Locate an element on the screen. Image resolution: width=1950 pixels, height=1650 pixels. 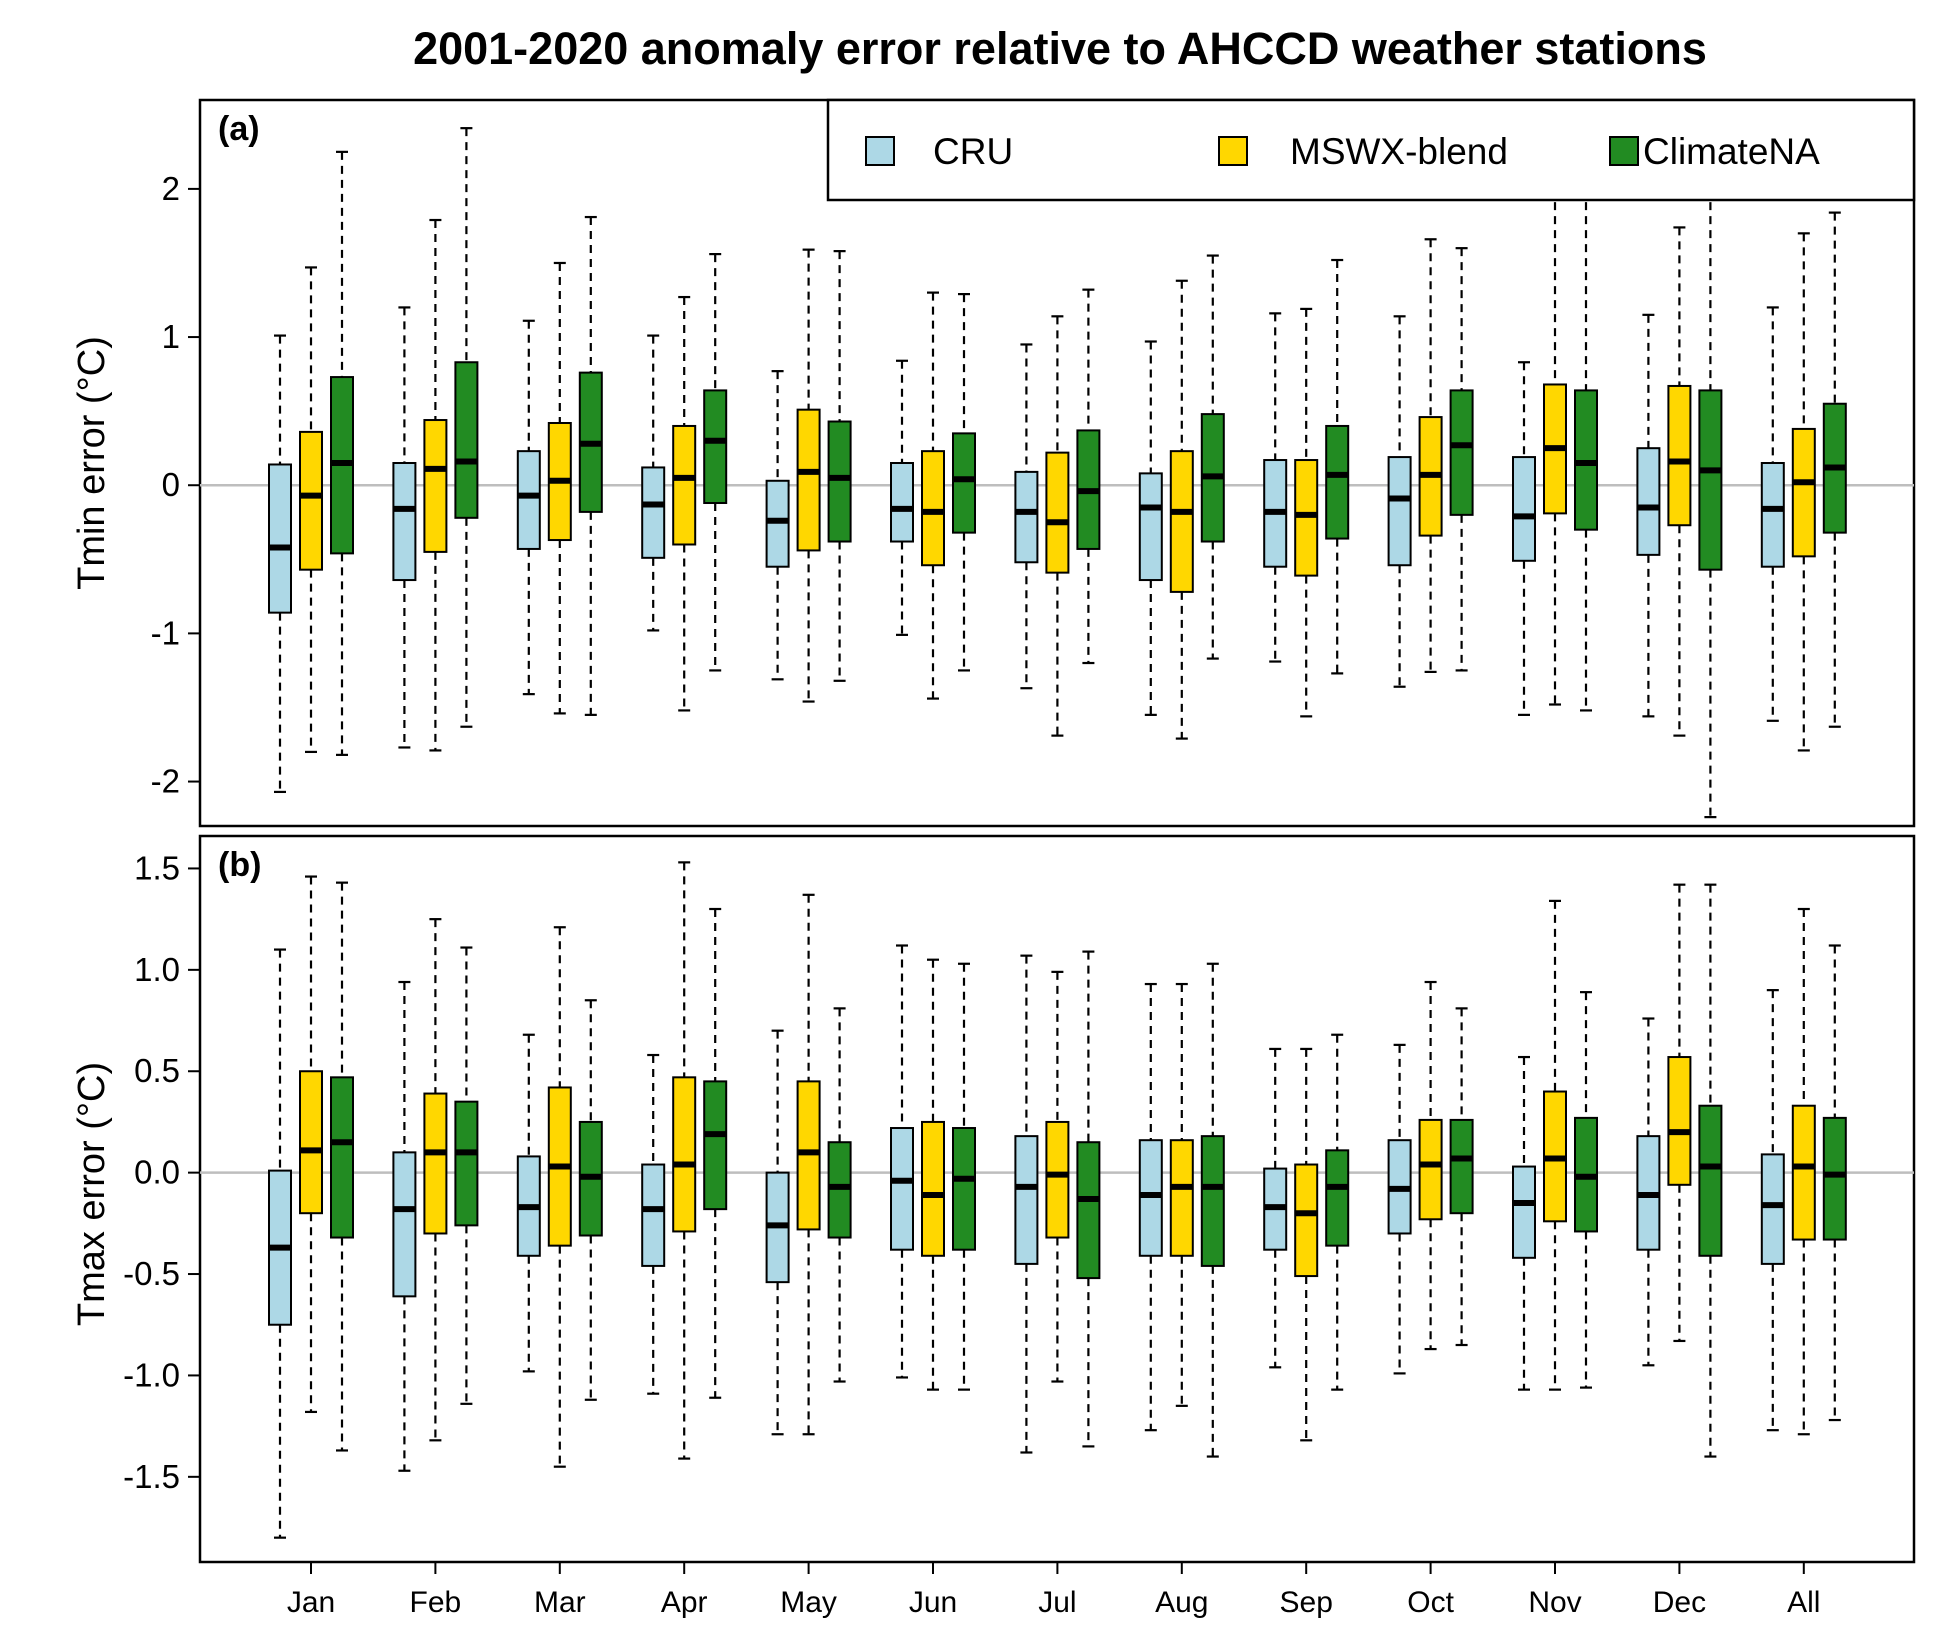
x-tick-label-nov: Nov is located at coordinates (1554, 1602).